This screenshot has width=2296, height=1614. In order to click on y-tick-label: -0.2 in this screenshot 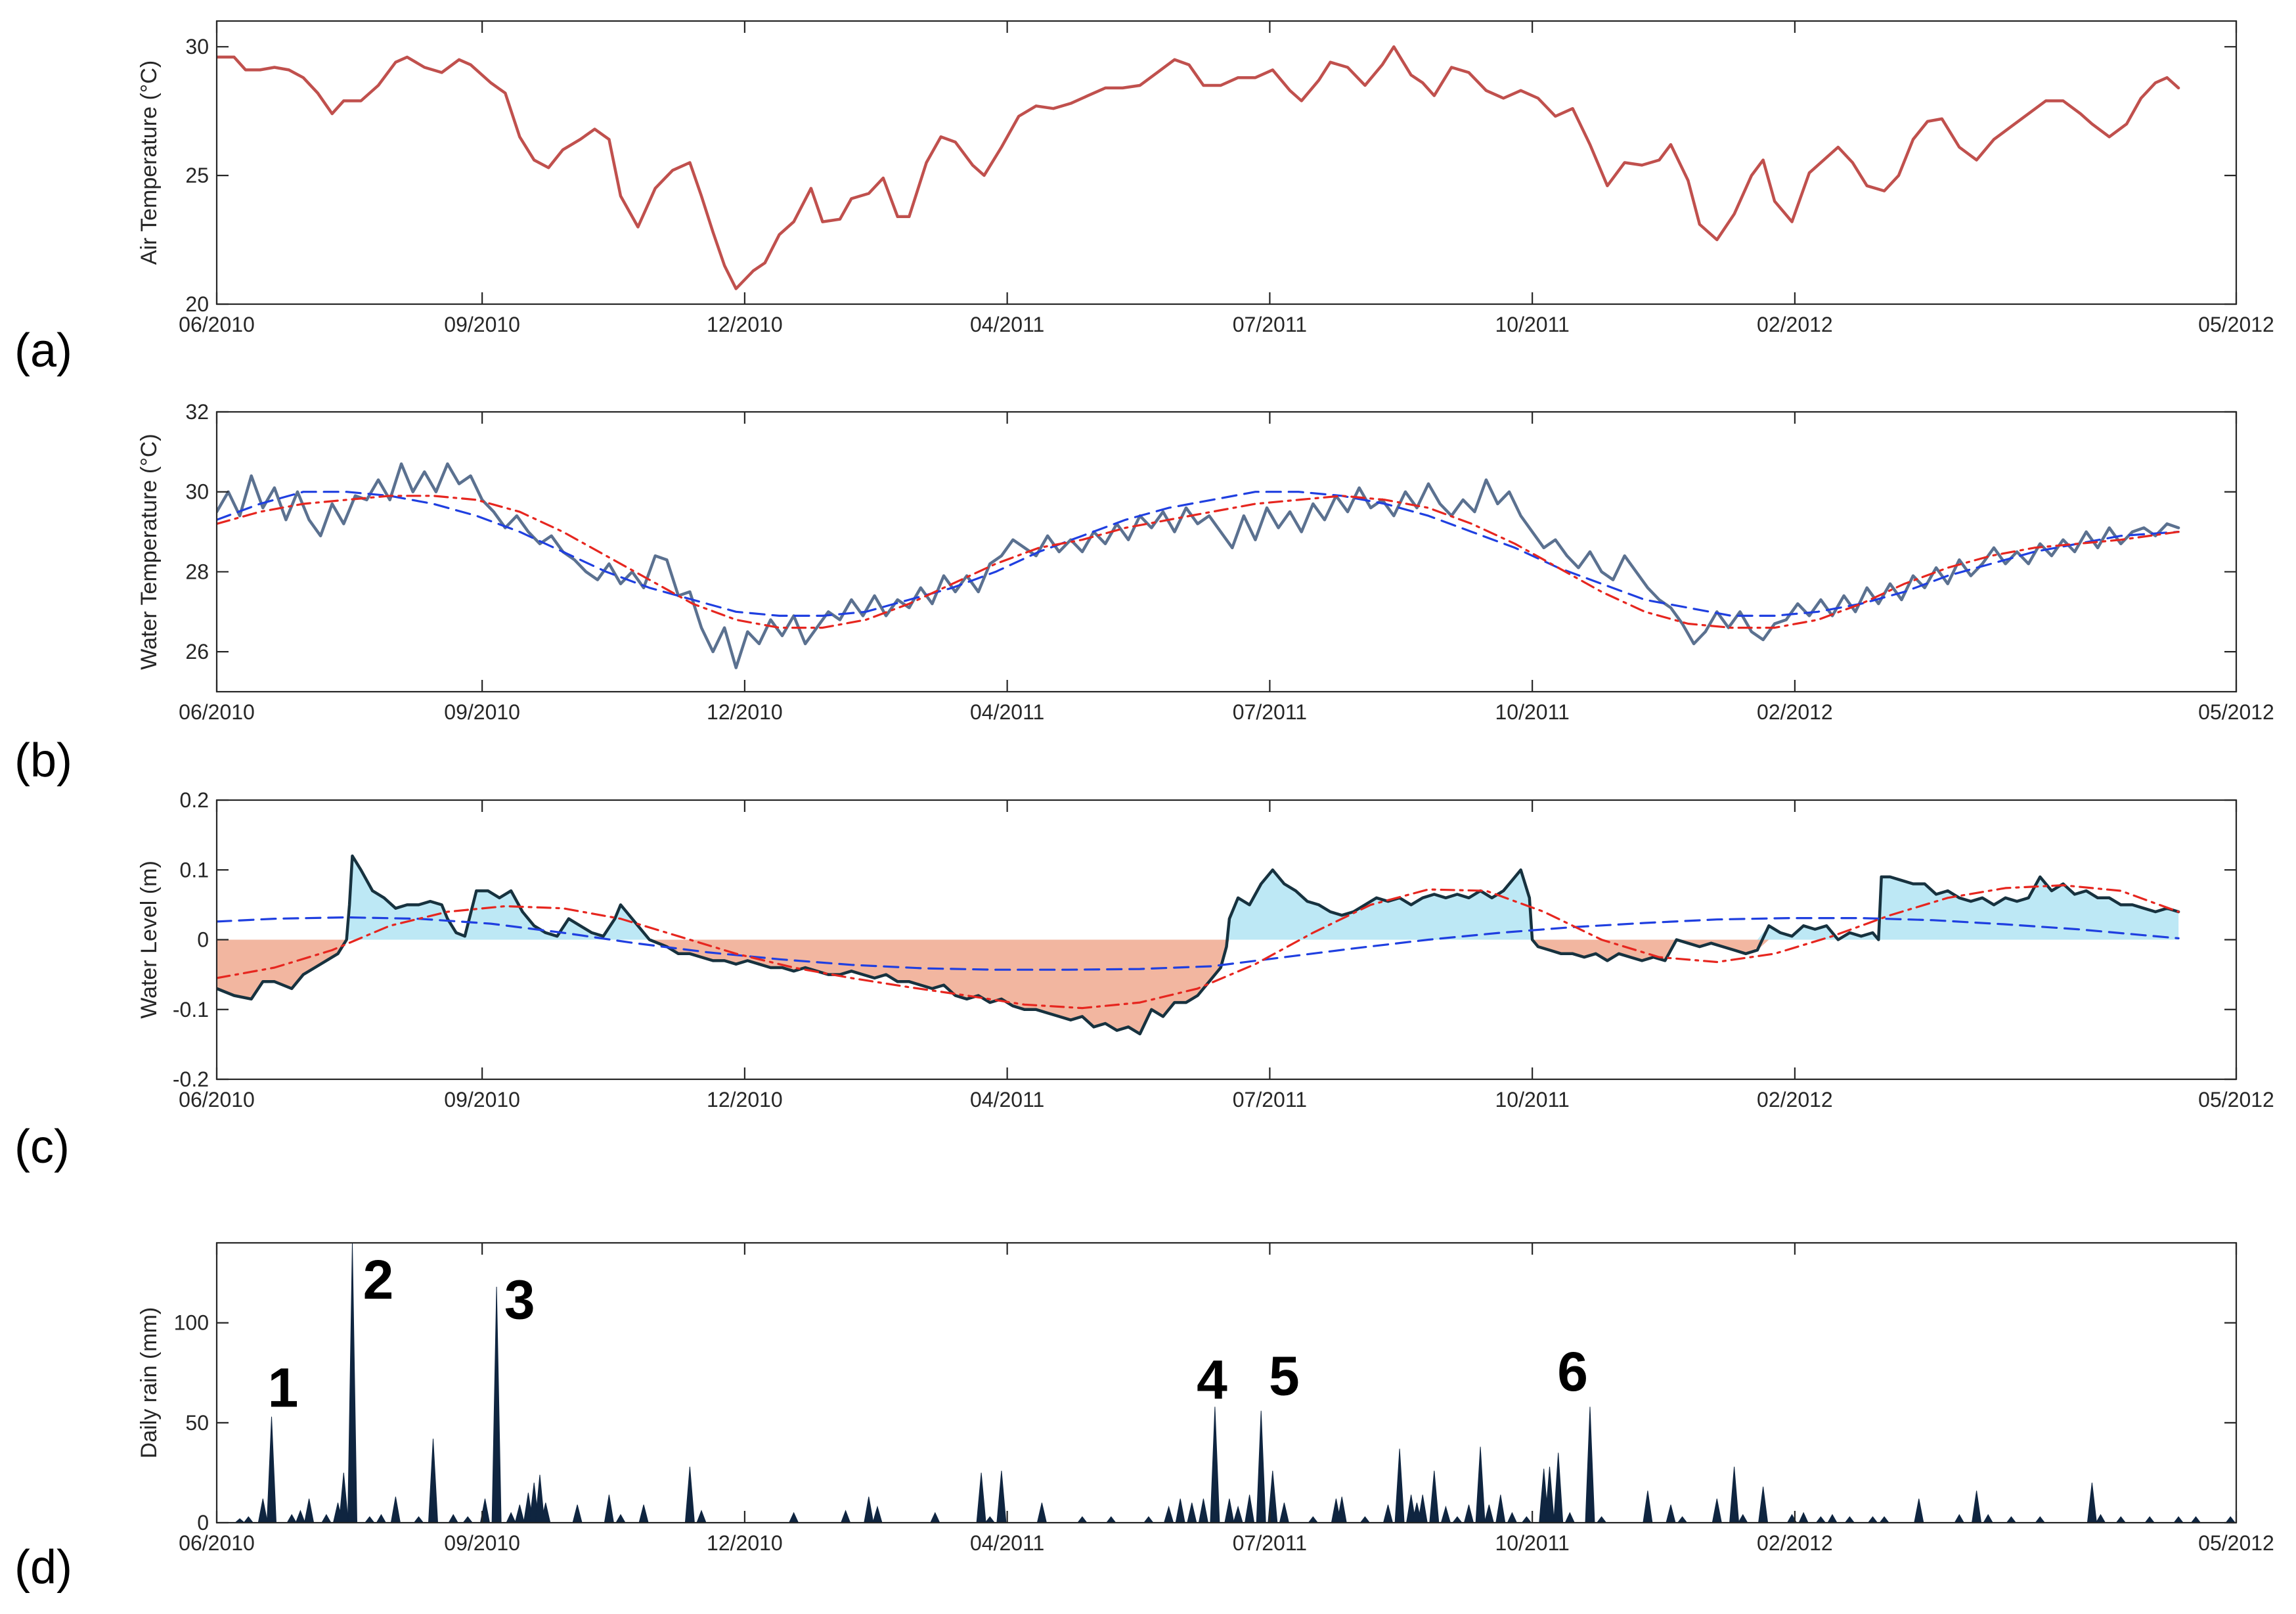, I will do `click(191, 1079)`.